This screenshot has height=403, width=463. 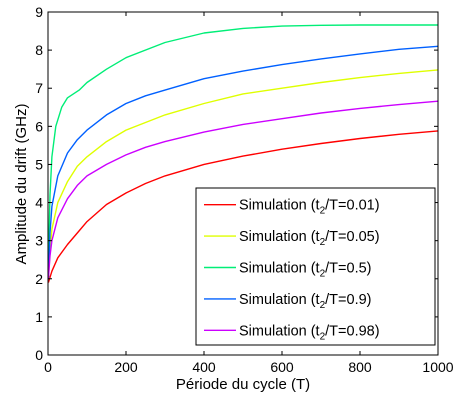 What do you see at coordinates (39, 279) in the screenshot?
I see `y-tick-label-2: 2` at bounding box center [39, 279].